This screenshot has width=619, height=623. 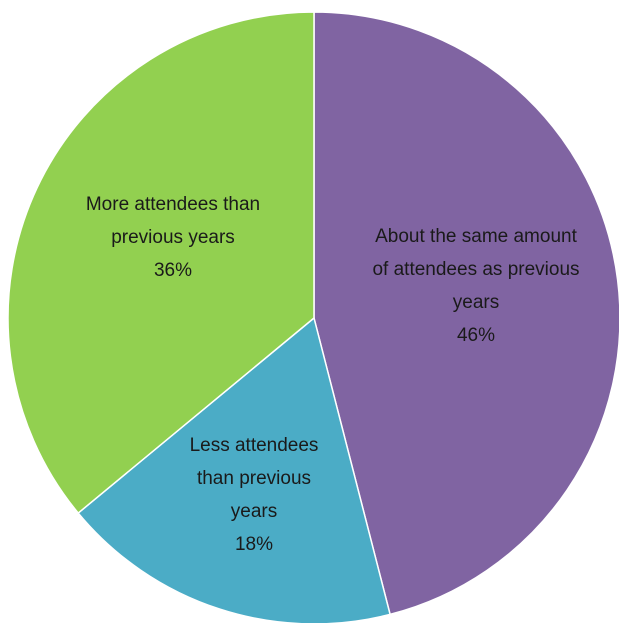 I want to click on slice-label-line: About the same amount, so click(x=476, y=236).